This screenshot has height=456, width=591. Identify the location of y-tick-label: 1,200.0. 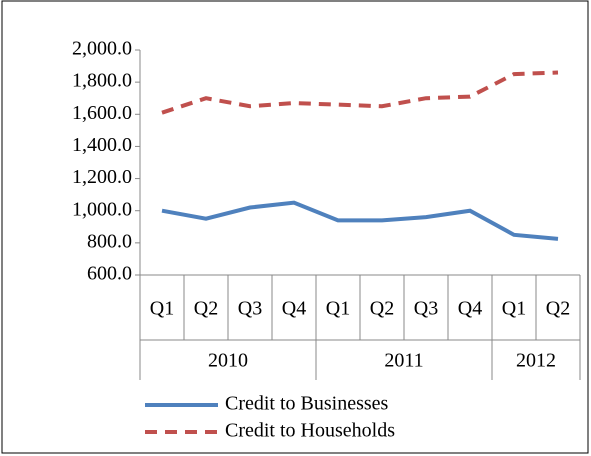
(102, 177).